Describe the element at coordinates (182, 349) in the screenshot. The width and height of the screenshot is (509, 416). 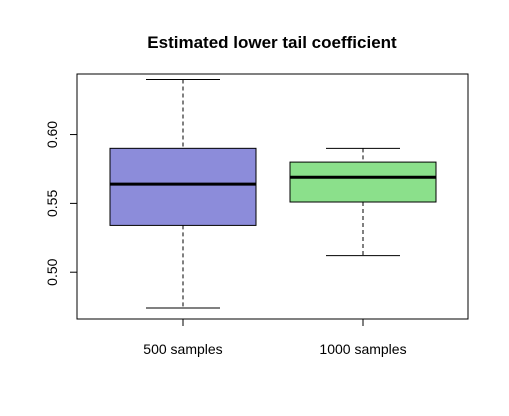
I see `x-category-label: 500 samples` at that location.